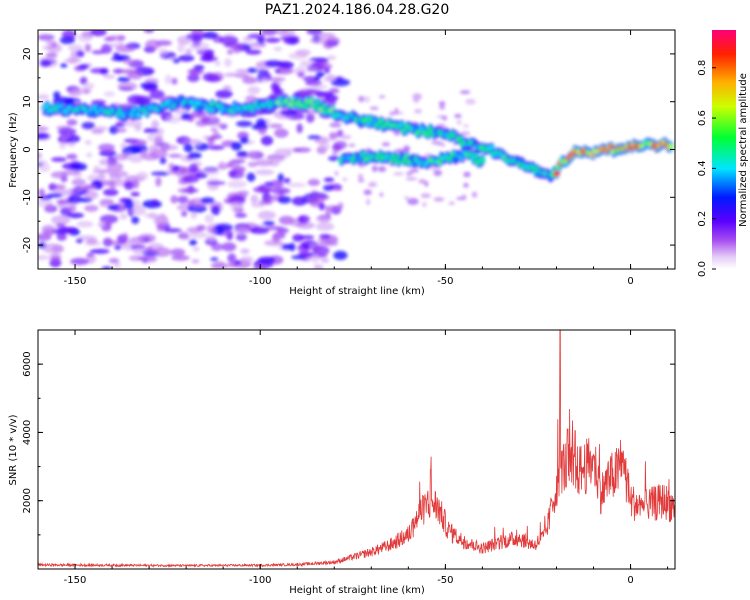 This screenshot has height=600, width=750. I want to click on snr-x-tick-label: -100, so click(260, 580).